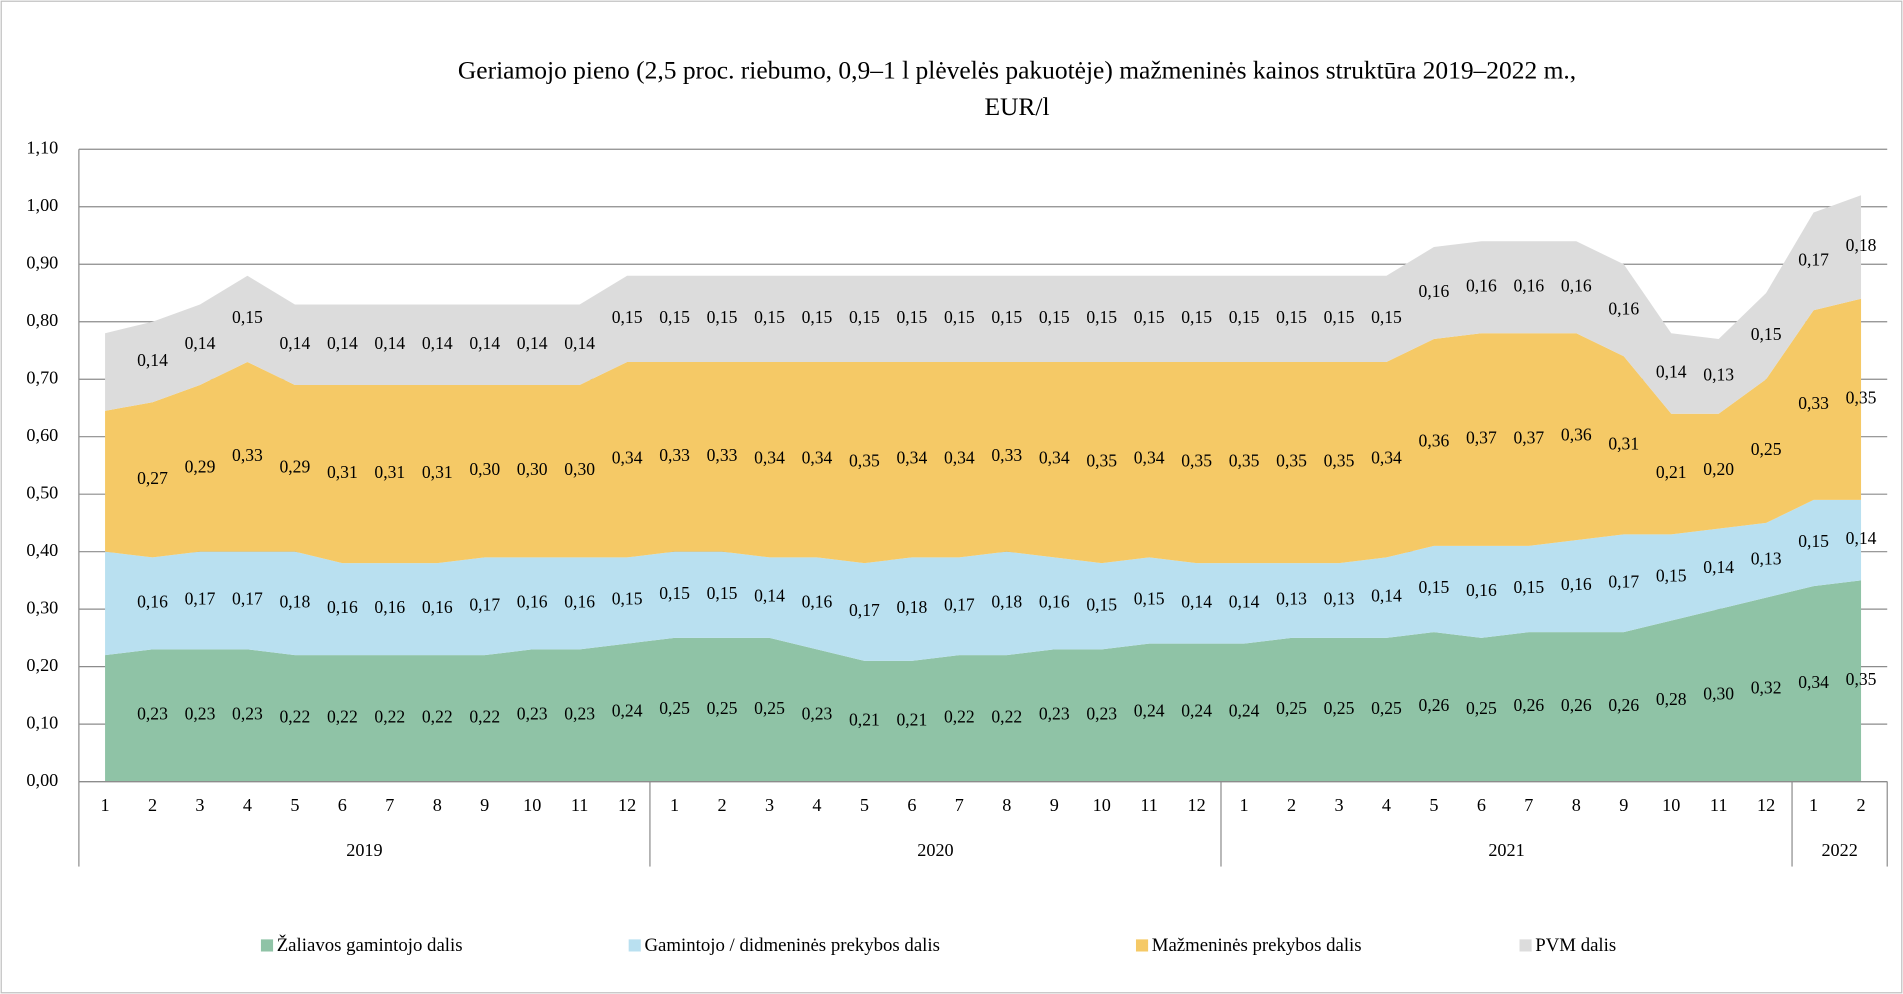 This screenshot has width=1903, height=994. What do you see at coordinates (1671, 699) in the screenshot?
I see `value-label: 0,28` at bounding box center [1671, 699].